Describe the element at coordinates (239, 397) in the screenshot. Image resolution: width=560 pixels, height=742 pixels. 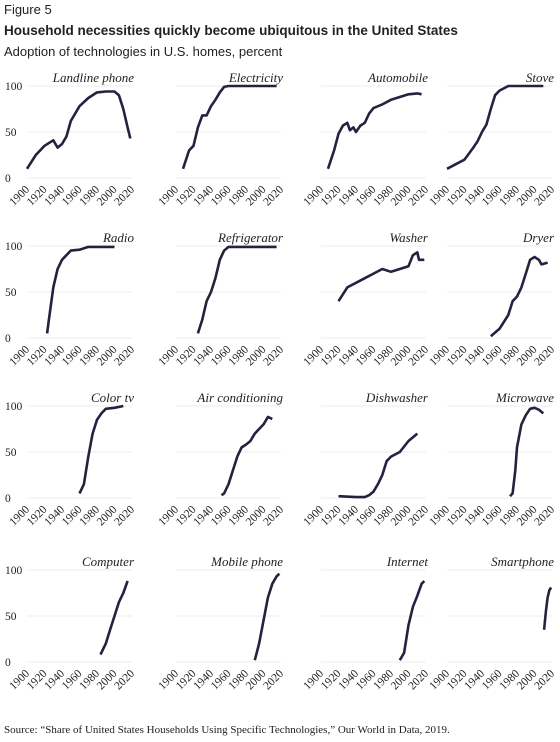
I see `panel-title: Air conditioning` at that location.